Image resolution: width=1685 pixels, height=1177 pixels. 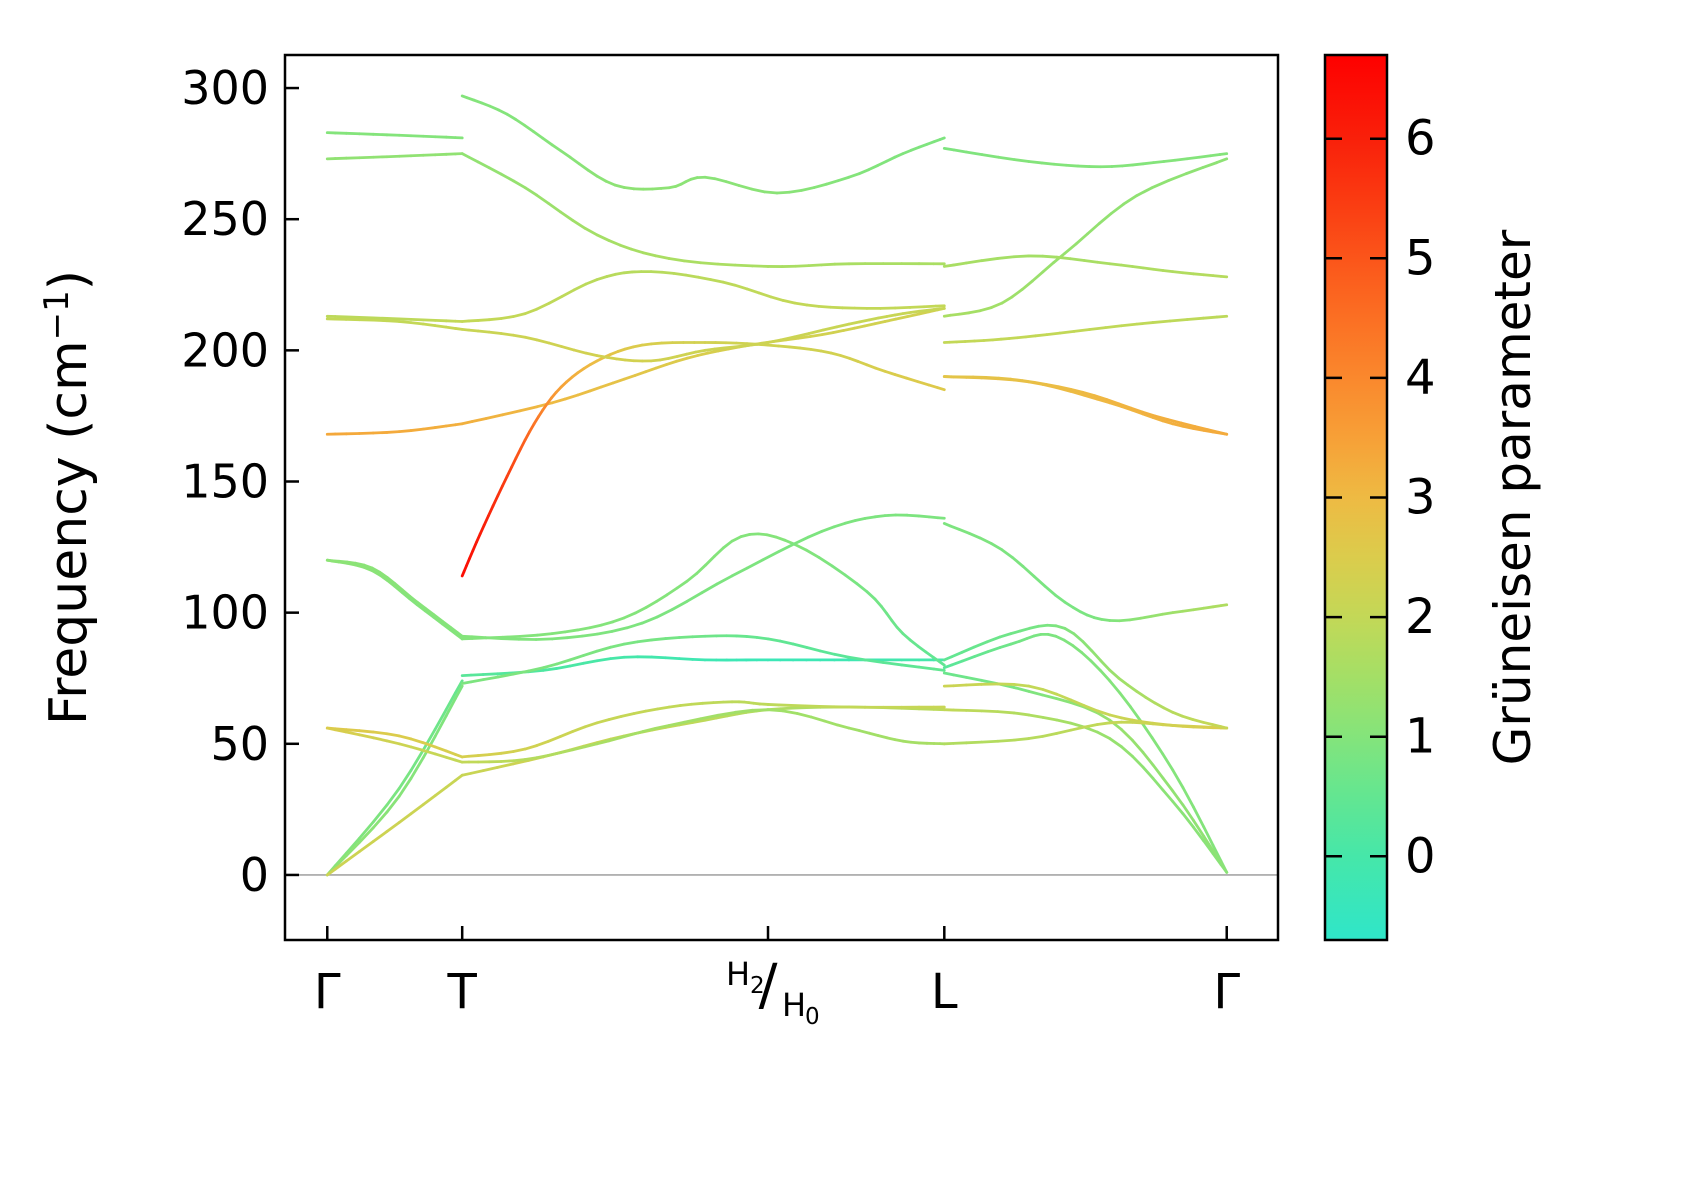 What do you see at coordinates (777, 631) in the screenshot?
I see `phonon-band` at bounding box center [777, 631].